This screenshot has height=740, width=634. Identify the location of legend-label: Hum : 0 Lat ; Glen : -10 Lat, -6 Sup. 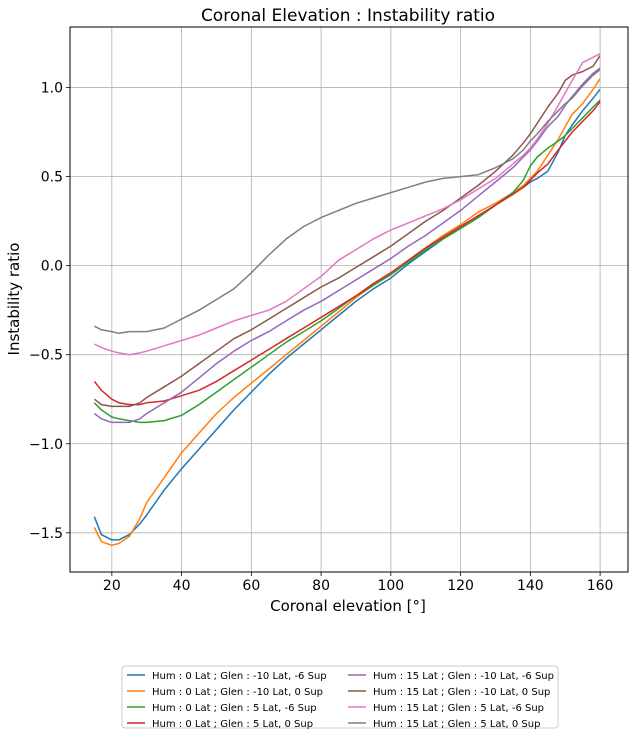
(239, 676).